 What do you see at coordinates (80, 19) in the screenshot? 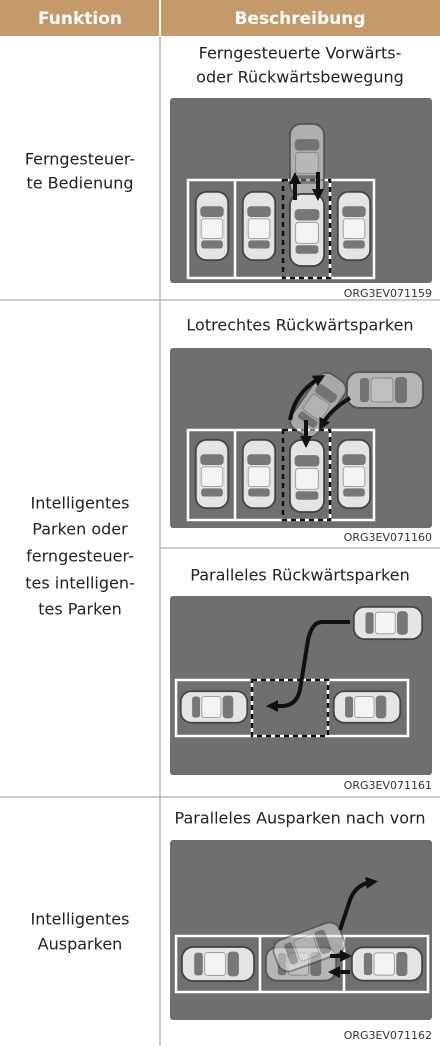
I see `header-cell: Funktion` at bounding box center [80, 19].